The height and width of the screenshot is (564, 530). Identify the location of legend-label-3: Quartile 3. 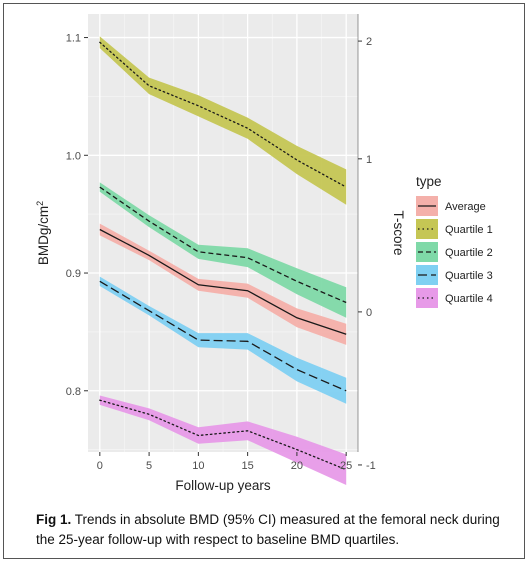
(469, 276).